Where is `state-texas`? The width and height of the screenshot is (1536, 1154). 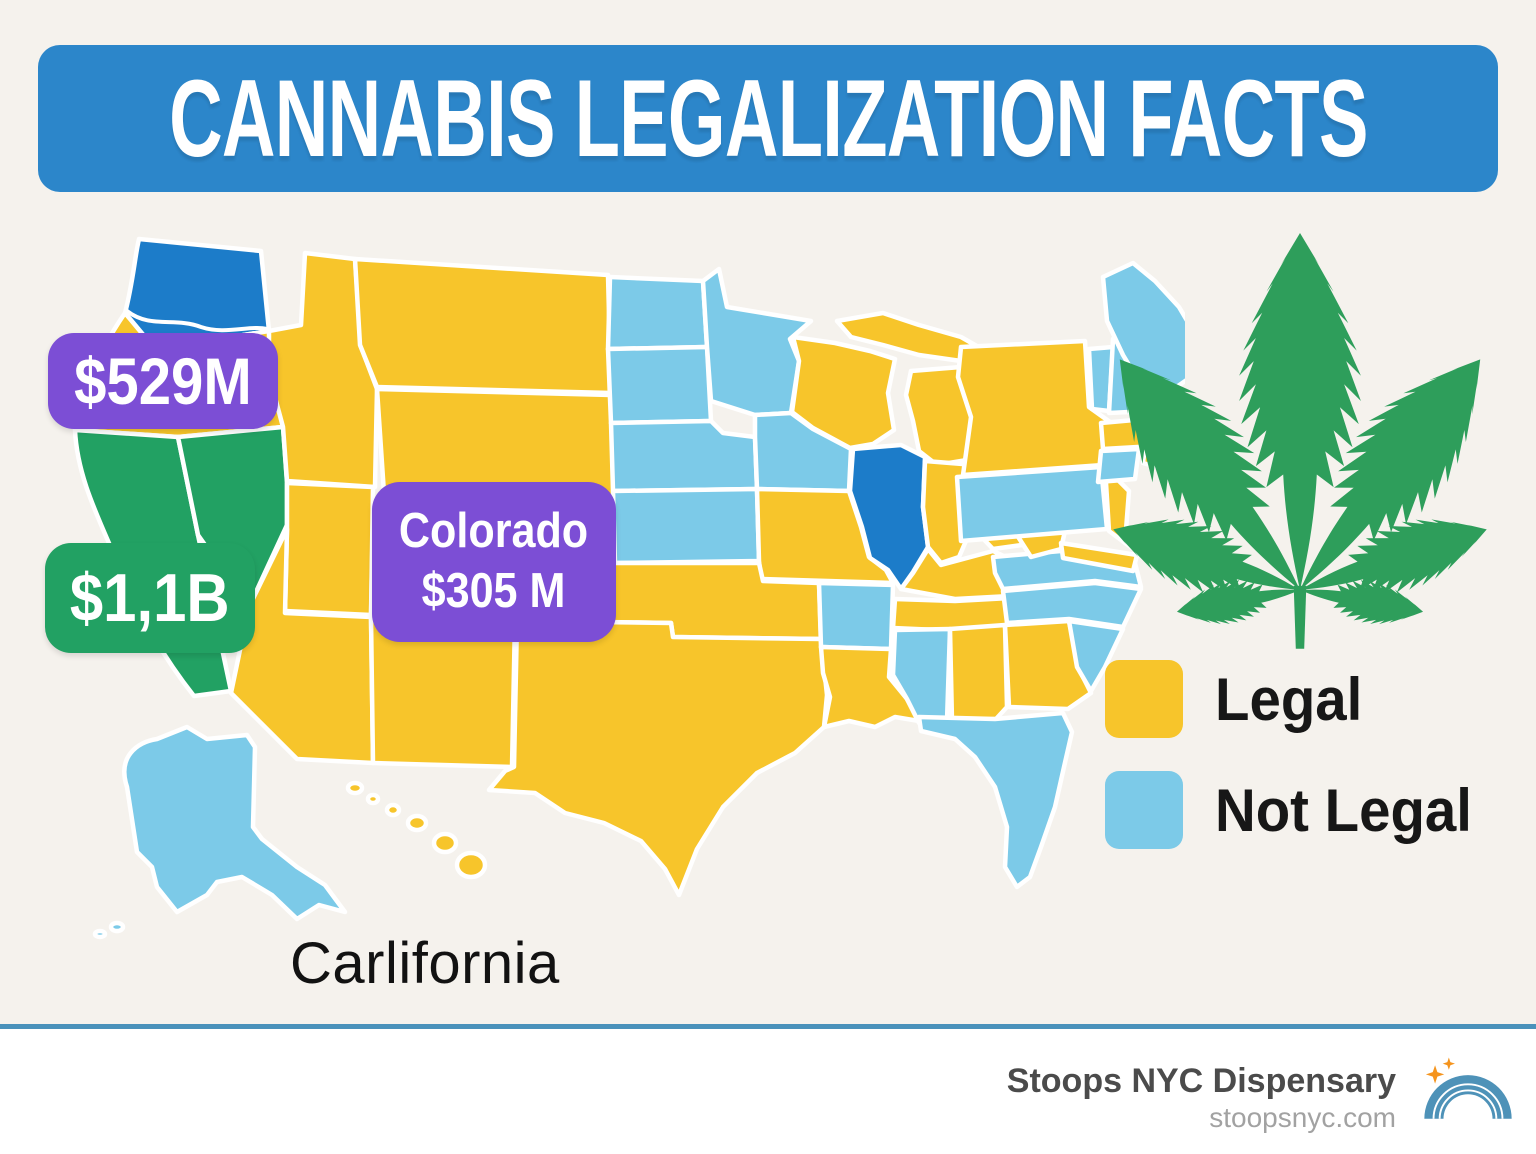 state-texas is located at coordinates (658, 758).